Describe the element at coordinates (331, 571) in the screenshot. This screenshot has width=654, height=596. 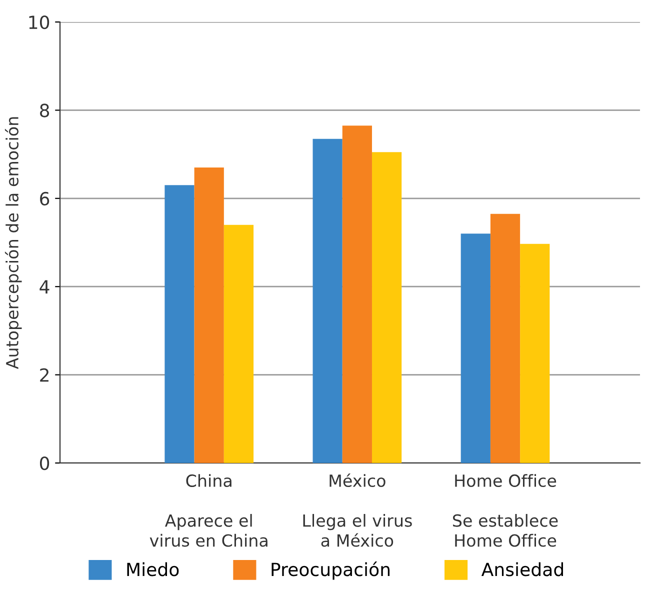
I see `legend-label: Preocupación` at that location.